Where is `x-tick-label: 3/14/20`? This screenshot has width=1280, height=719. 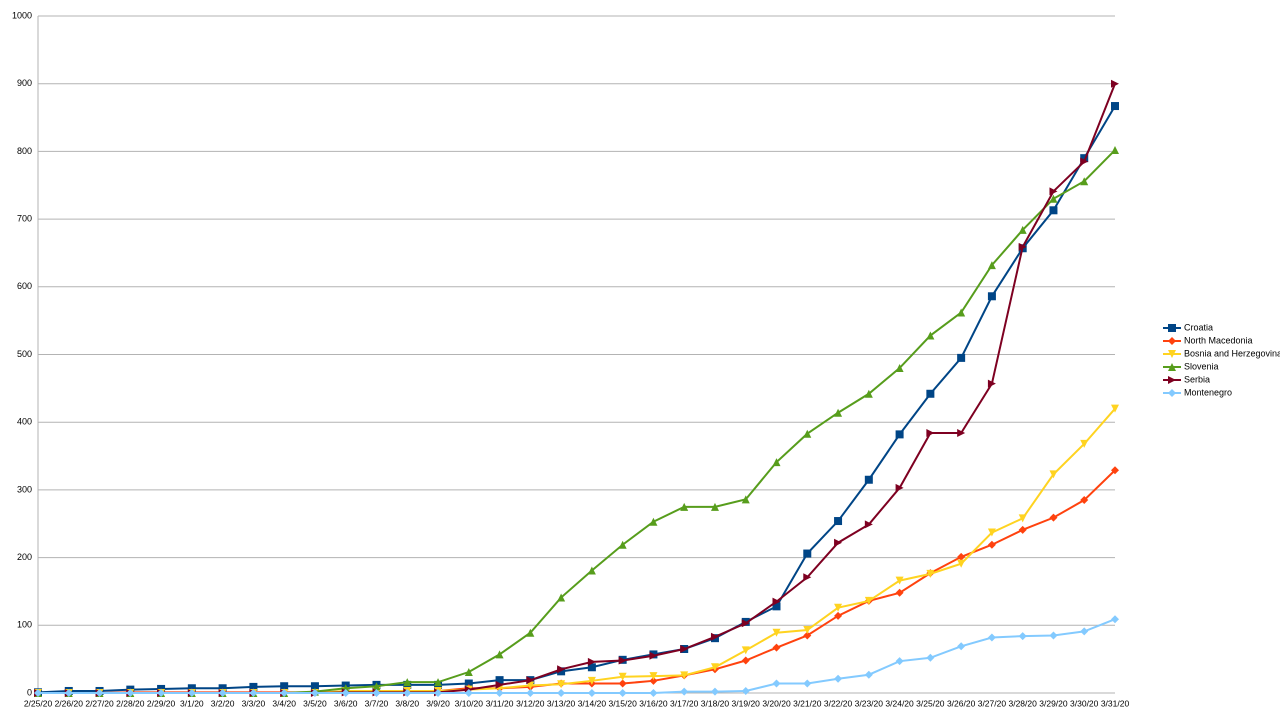 x-tick-label: 3/14/20 is located at coordinates (592, 703).